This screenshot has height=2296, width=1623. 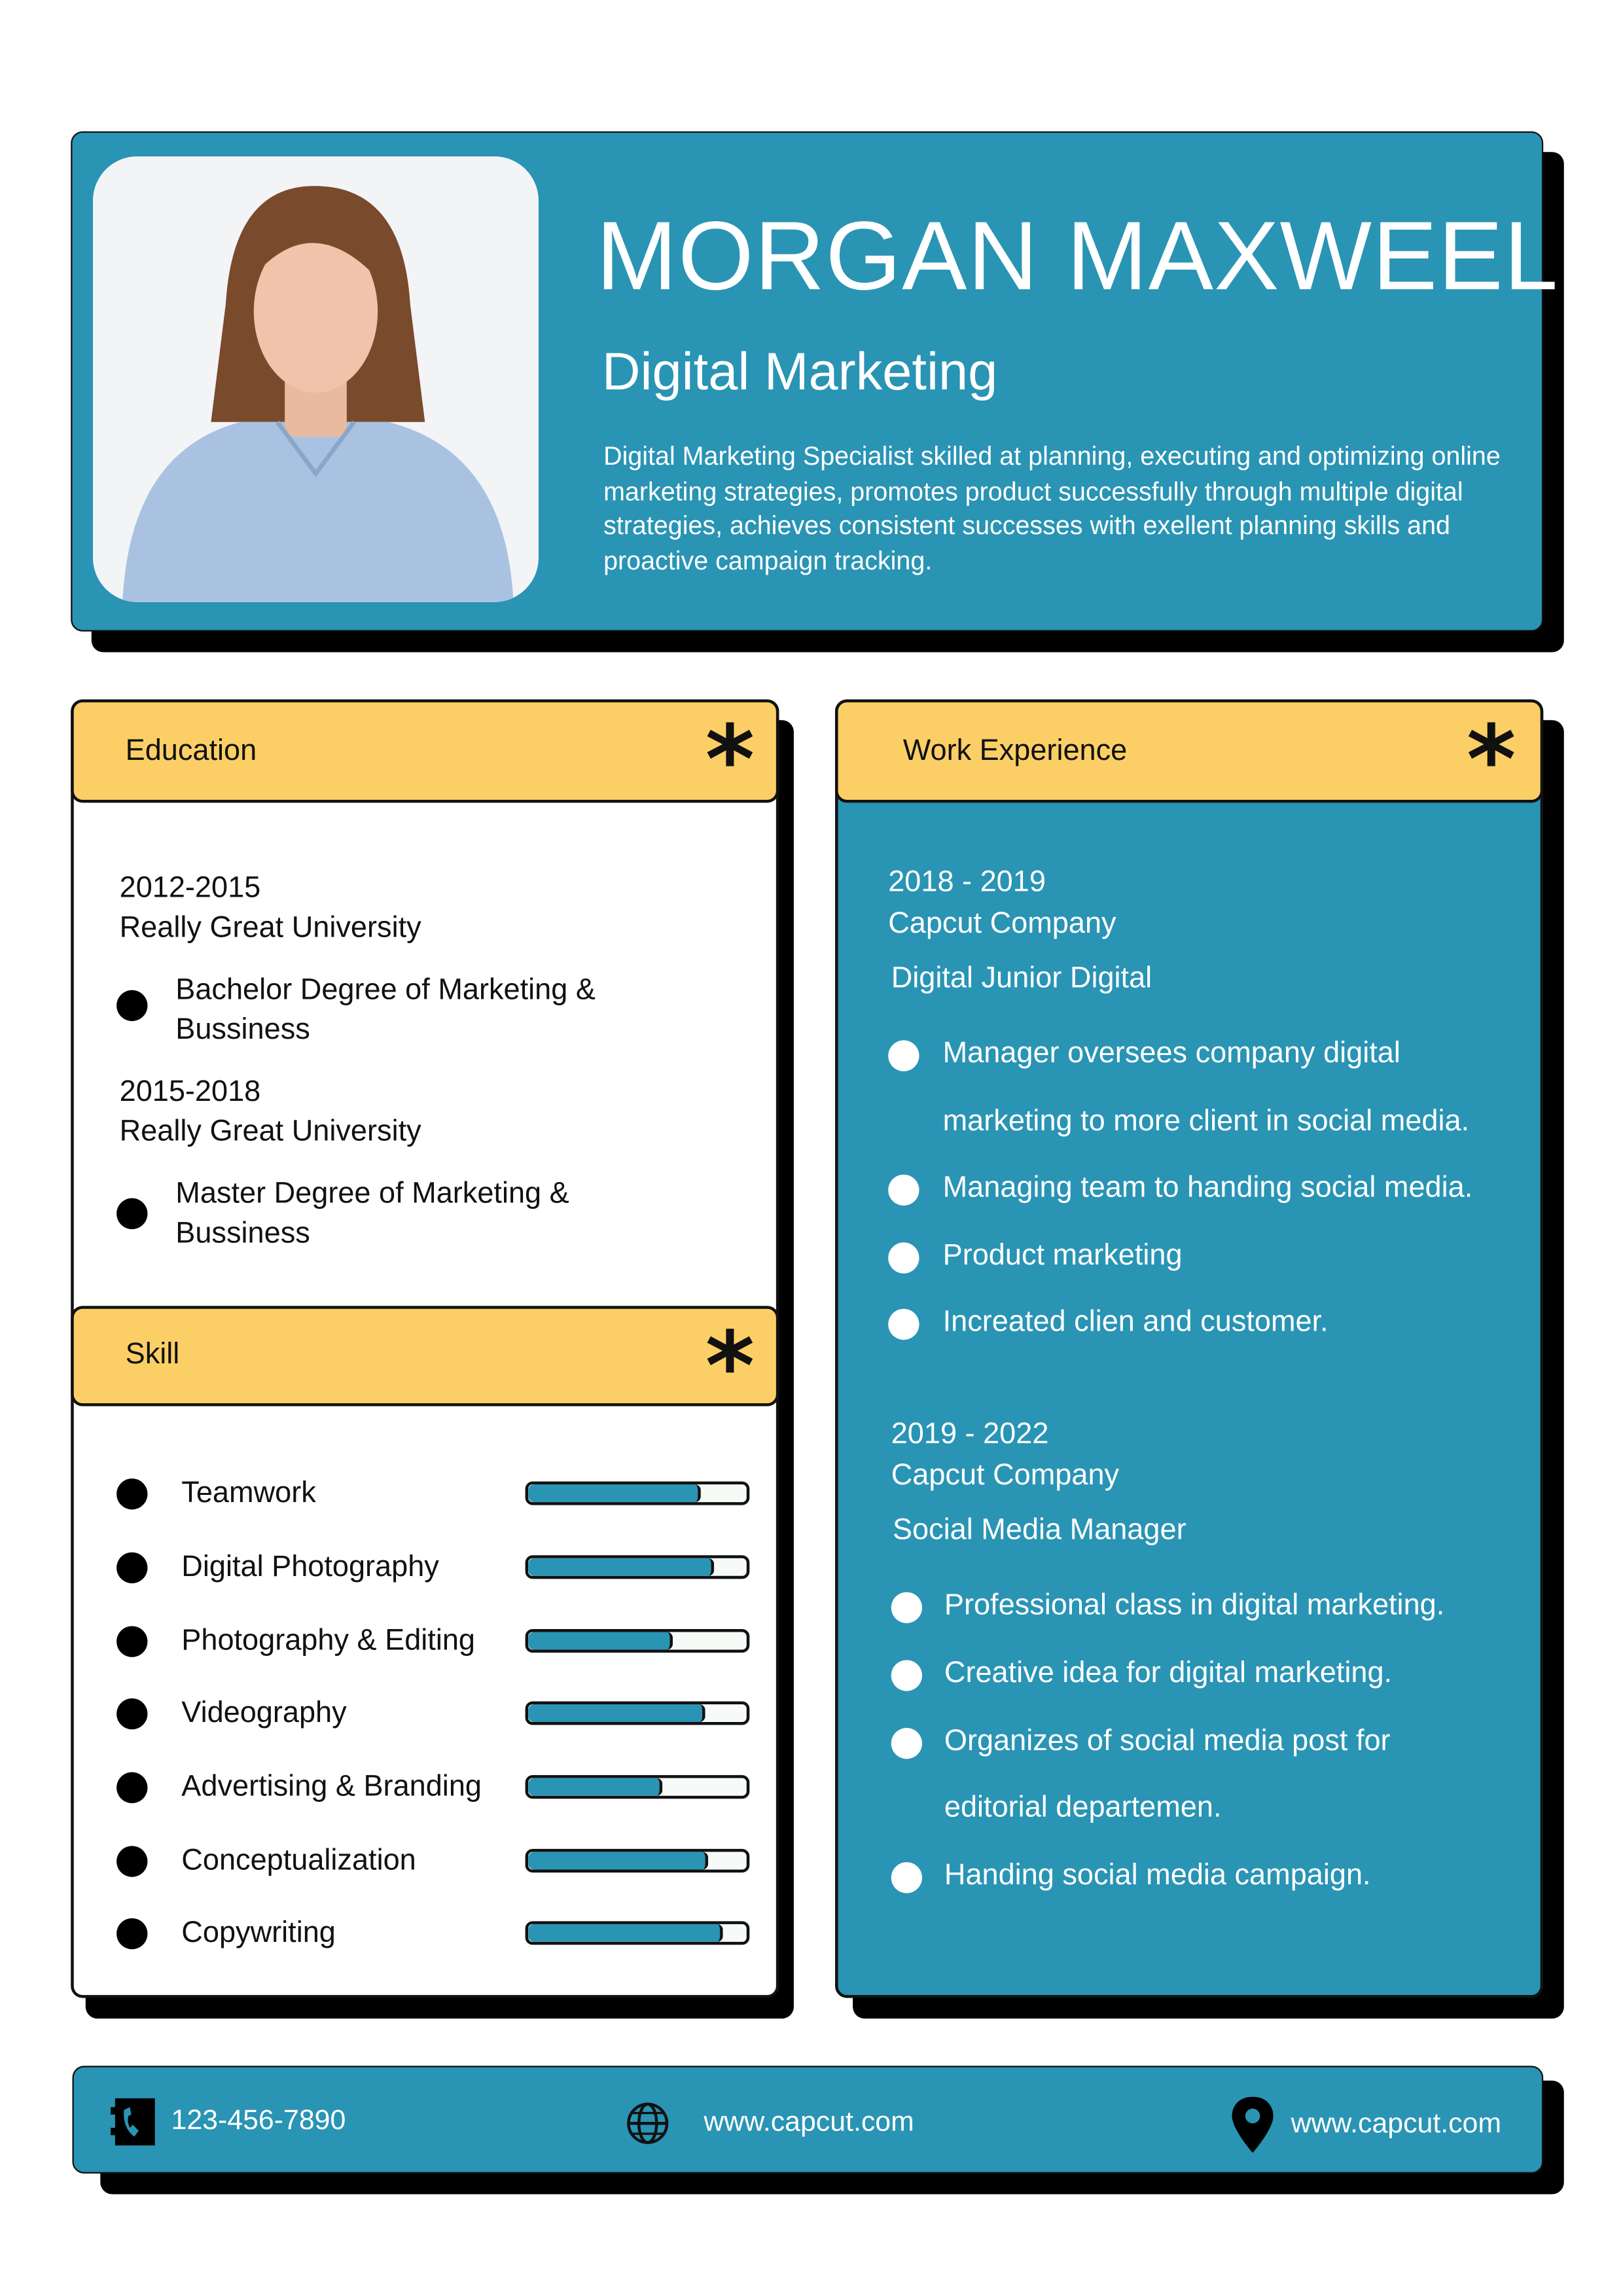 What do you see at coordinates (1157, 1875) in the screenshot?
I see `job-duty: Handing social media campaign.` at bounding box center [1157, 1875].